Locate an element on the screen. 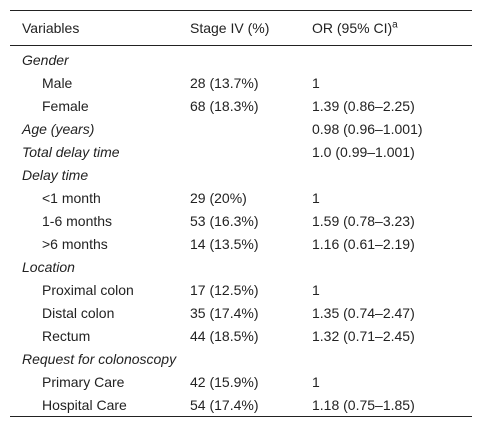 This screenshot has height=430, width=482. row-label: 1-6 months is located at coordinates (77, 220).